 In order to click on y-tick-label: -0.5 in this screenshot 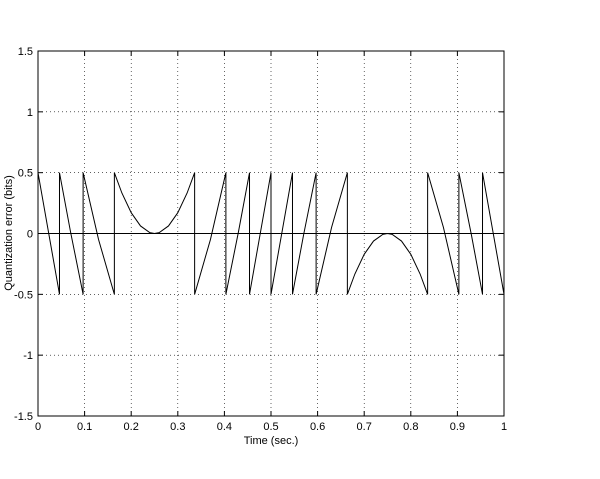, I will do `click(23, 295)`.